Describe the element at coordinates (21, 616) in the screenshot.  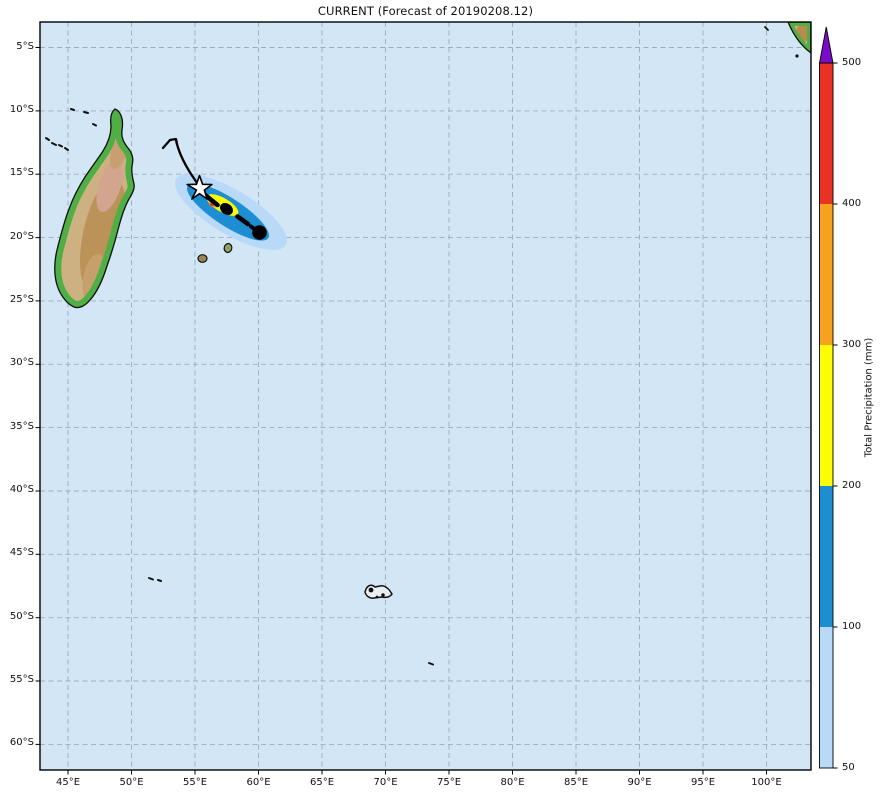
I see `y-tick-label: 50°S` at that location.